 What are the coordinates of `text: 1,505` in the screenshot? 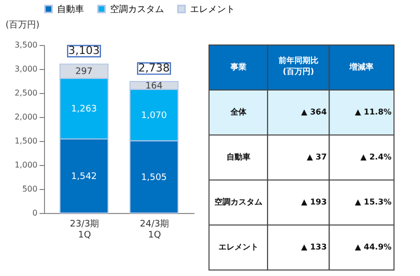 It's located at (154, 177).